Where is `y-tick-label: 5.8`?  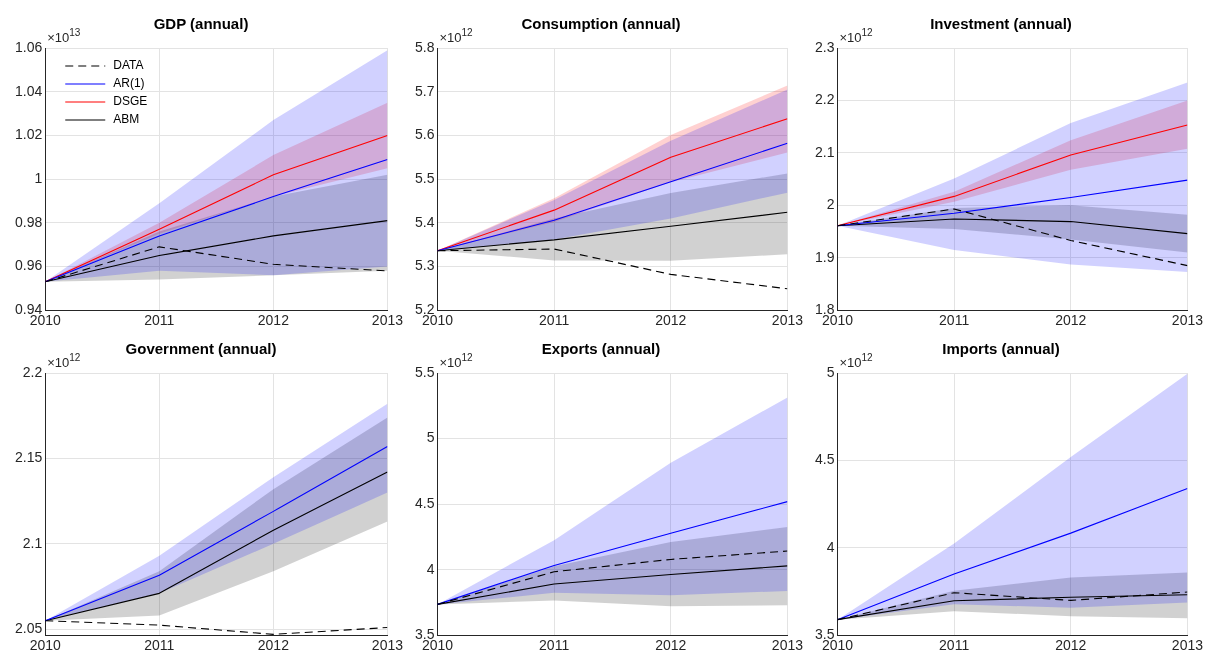
y-tick-label: 5.8 is located at coordinates (424, 46).